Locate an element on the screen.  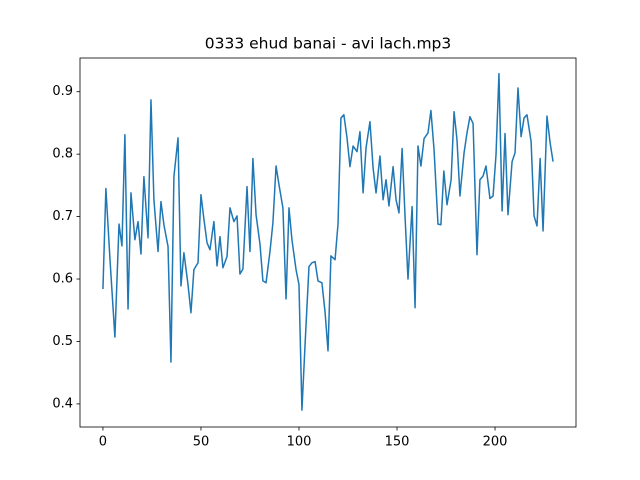
x-tick-label: 150 is located at coordinates (397, 442).